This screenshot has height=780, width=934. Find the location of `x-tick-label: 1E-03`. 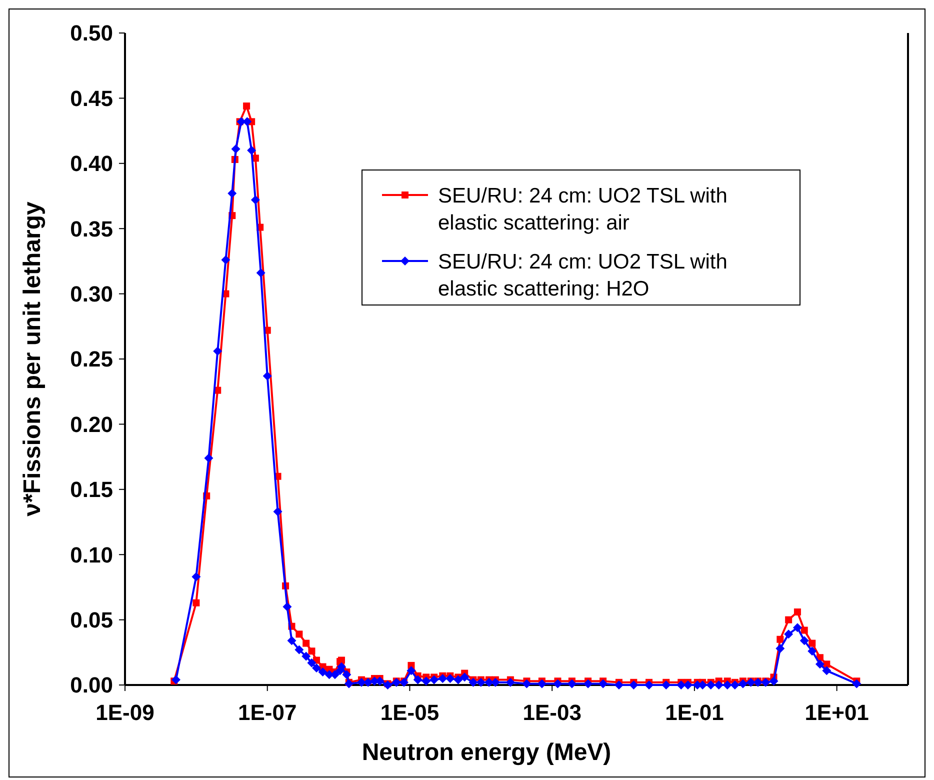

x-tick-label: 1E-03 is located at coordinates (552, 712).